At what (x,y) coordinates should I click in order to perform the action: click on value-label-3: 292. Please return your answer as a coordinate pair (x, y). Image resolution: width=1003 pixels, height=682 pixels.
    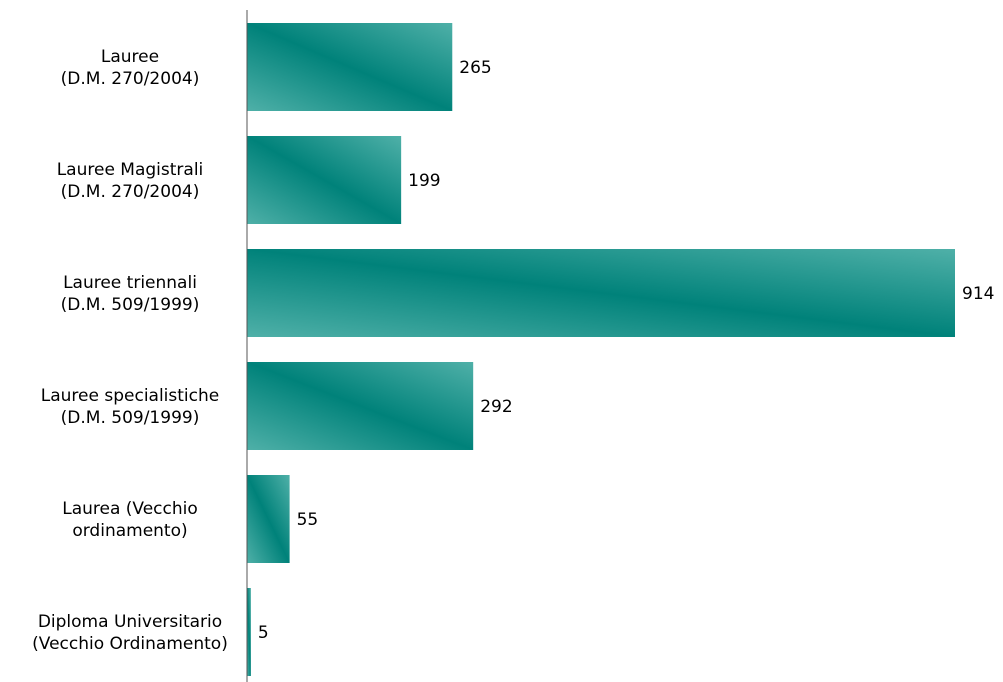
    Looking at the image, I should click on (496, 407).